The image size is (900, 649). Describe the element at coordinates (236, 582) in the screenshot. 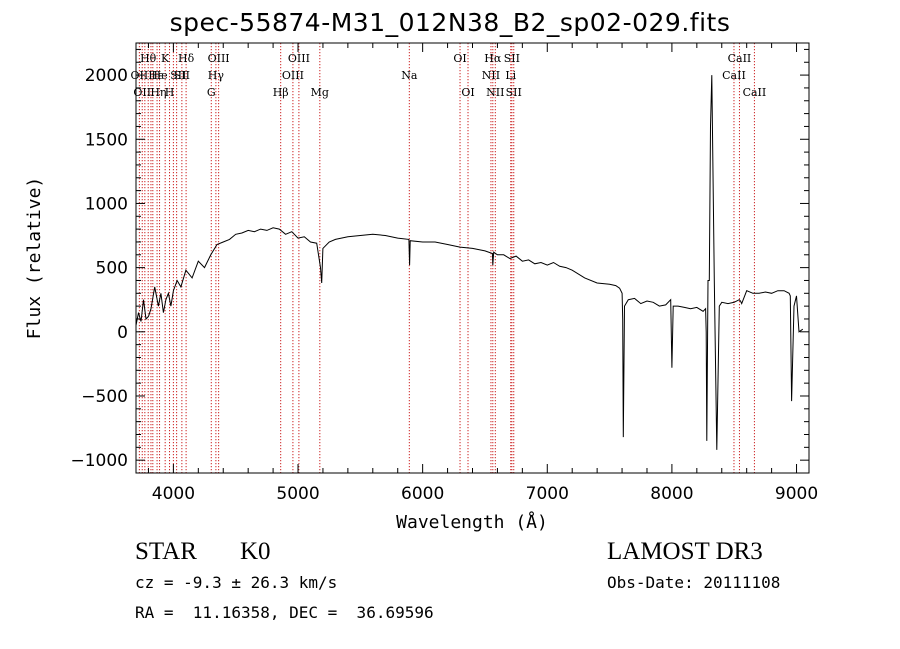

I see `redshift-velocity: cz = -9.3 ± 26.3 km/s` at that location.